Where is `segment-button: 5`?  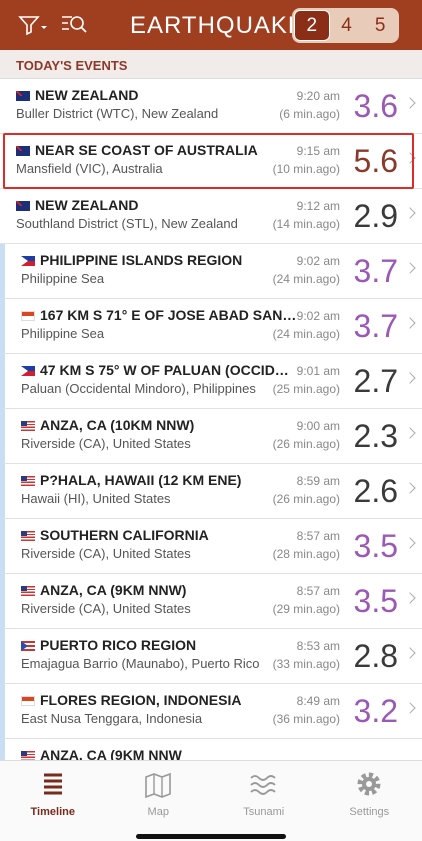 segment-button: 5 is located at coordinates (380, 25).